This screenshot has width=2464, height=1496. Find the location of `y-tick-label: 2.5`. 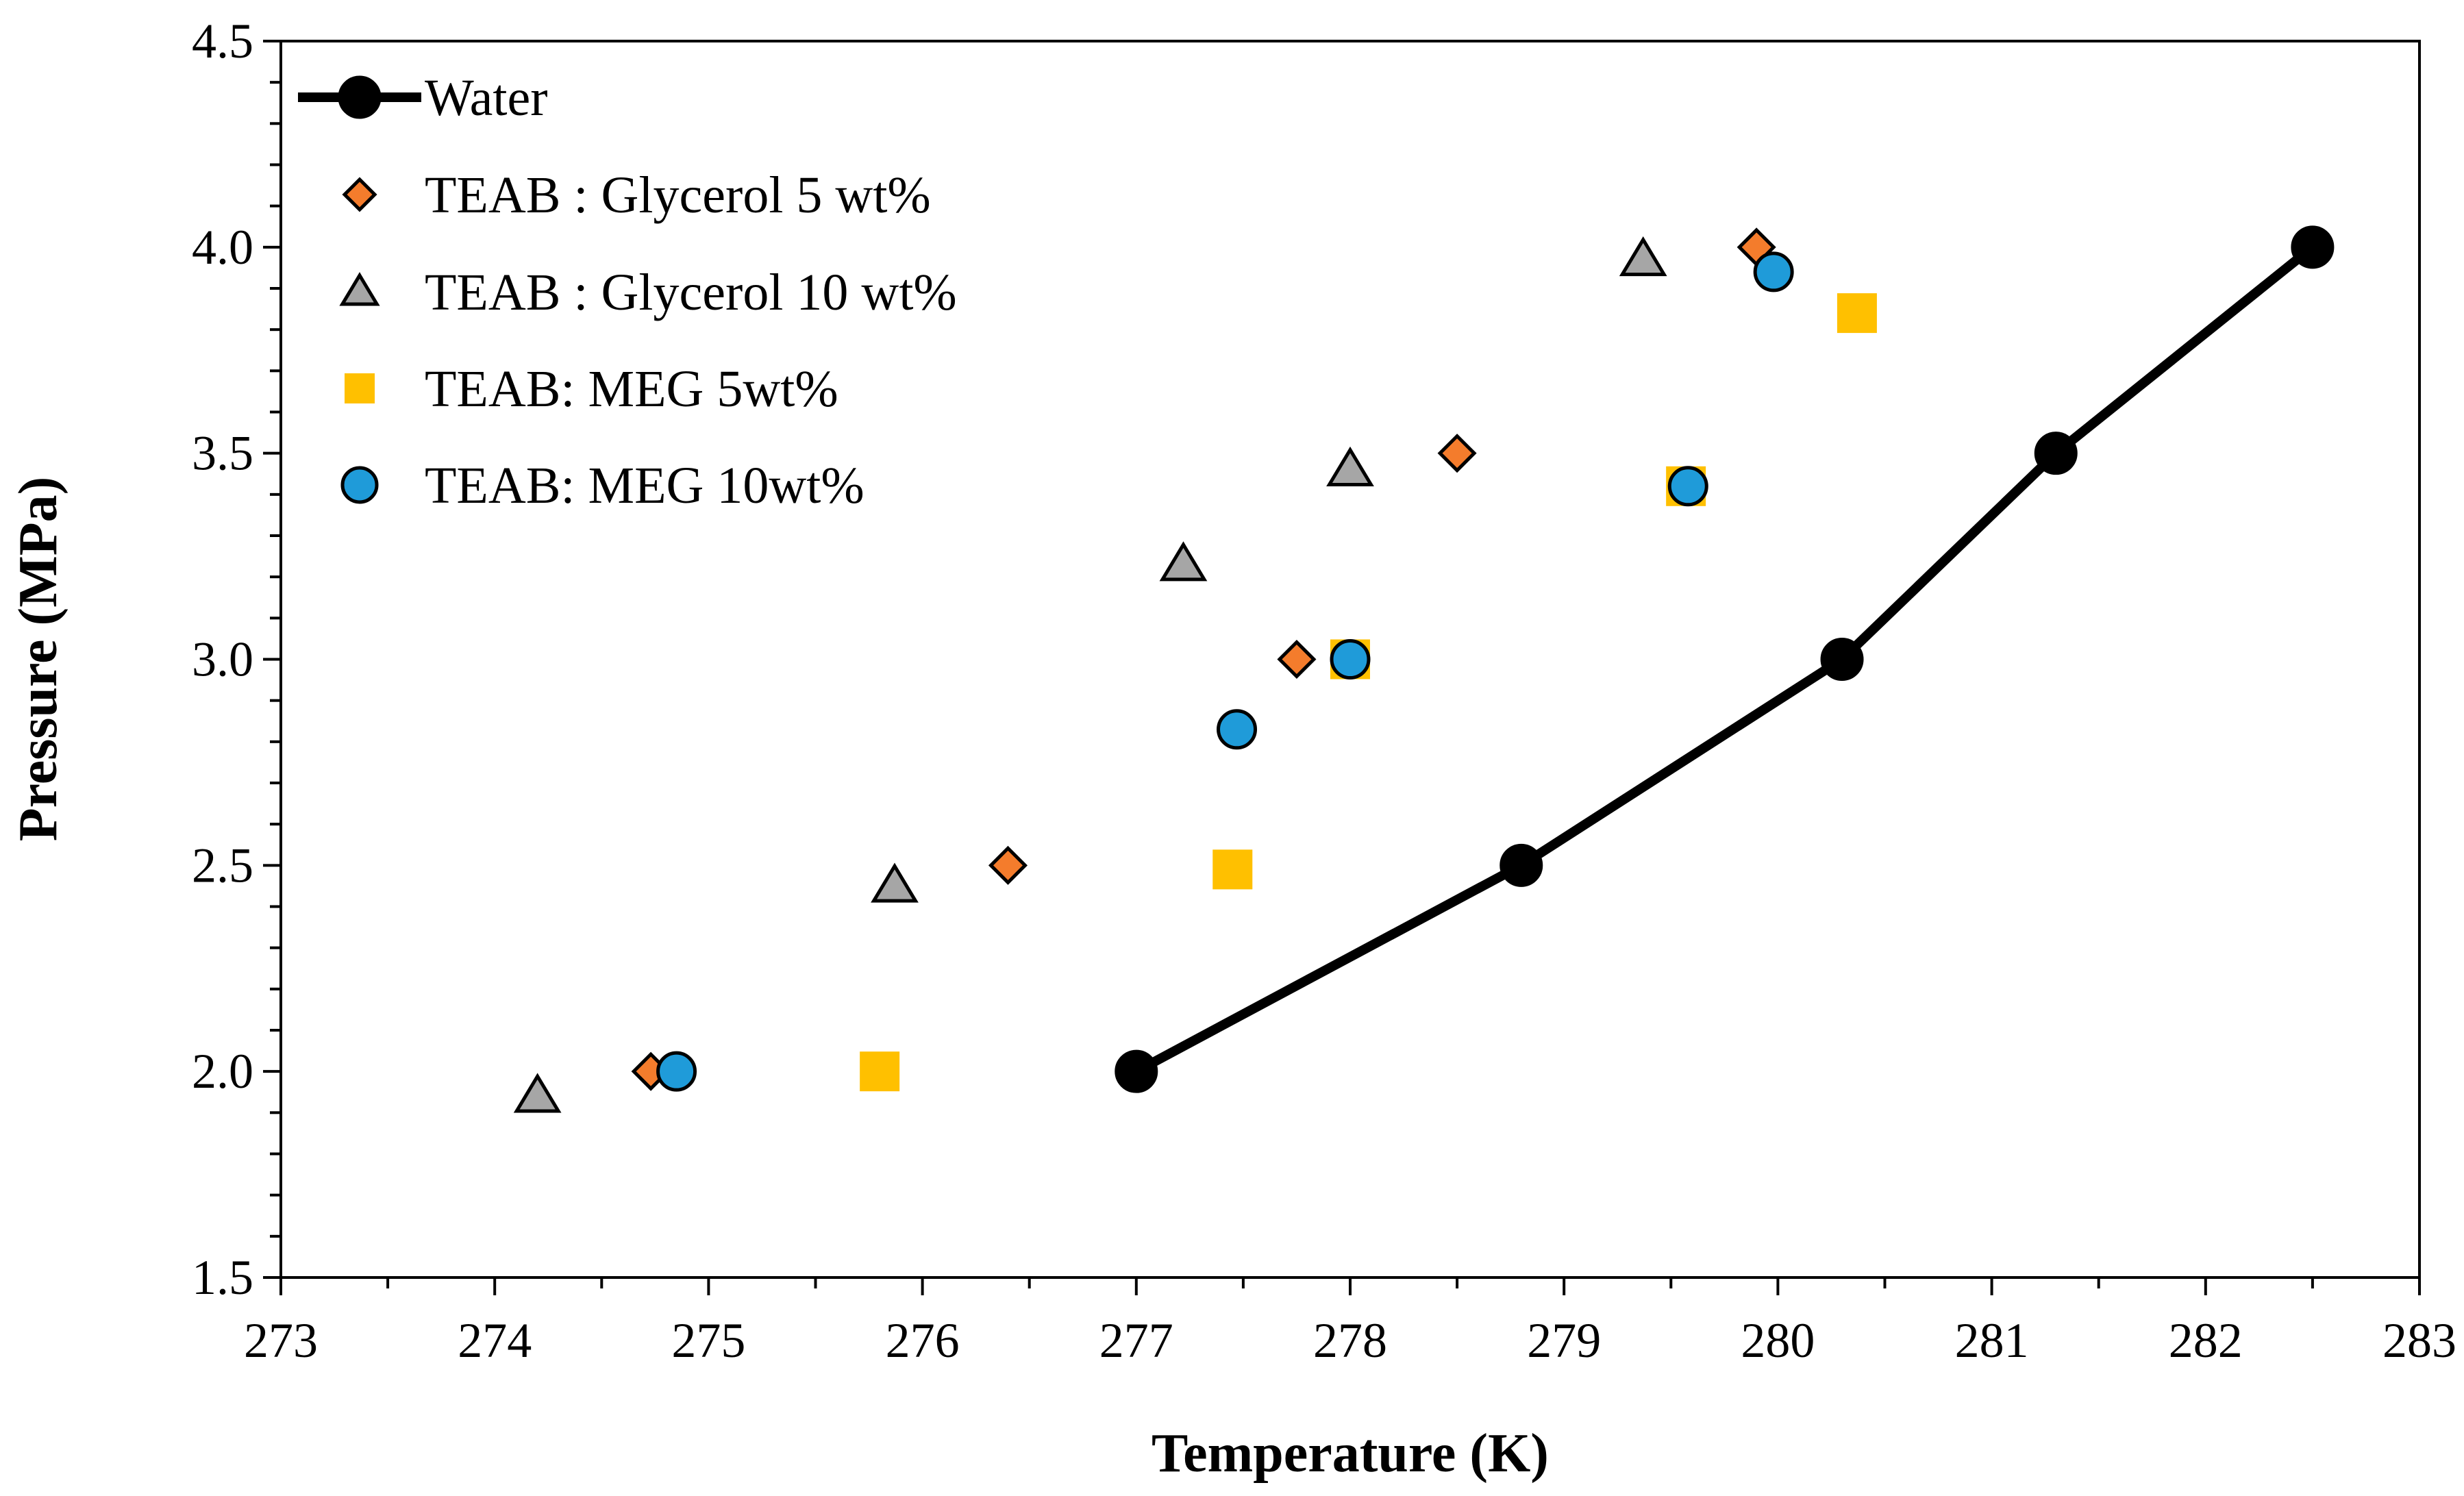

y-tick-label: 2.5 is located at coordinates (222, 865).